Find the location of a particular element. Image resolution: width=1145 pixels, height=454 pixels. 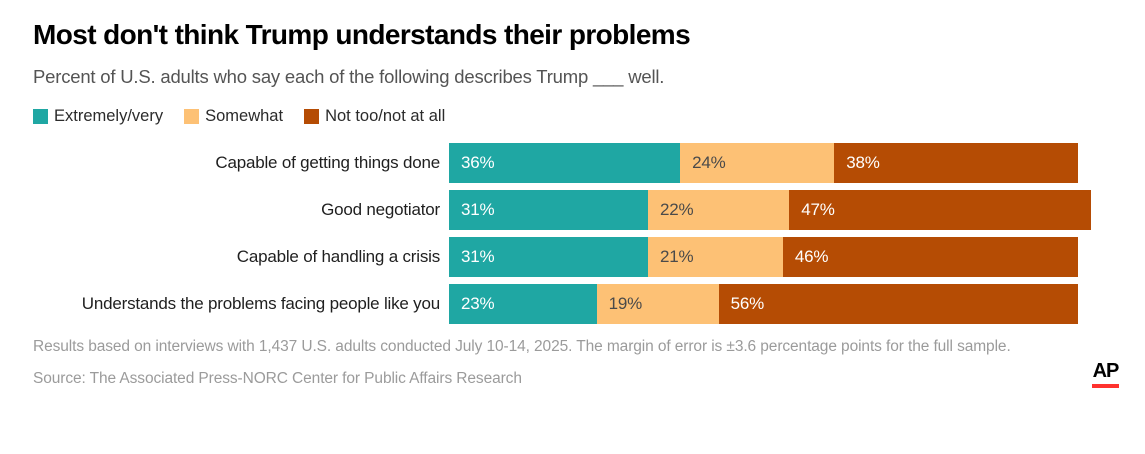

category-label: Capable of handling a crisis is located at coordinates (338, 257).